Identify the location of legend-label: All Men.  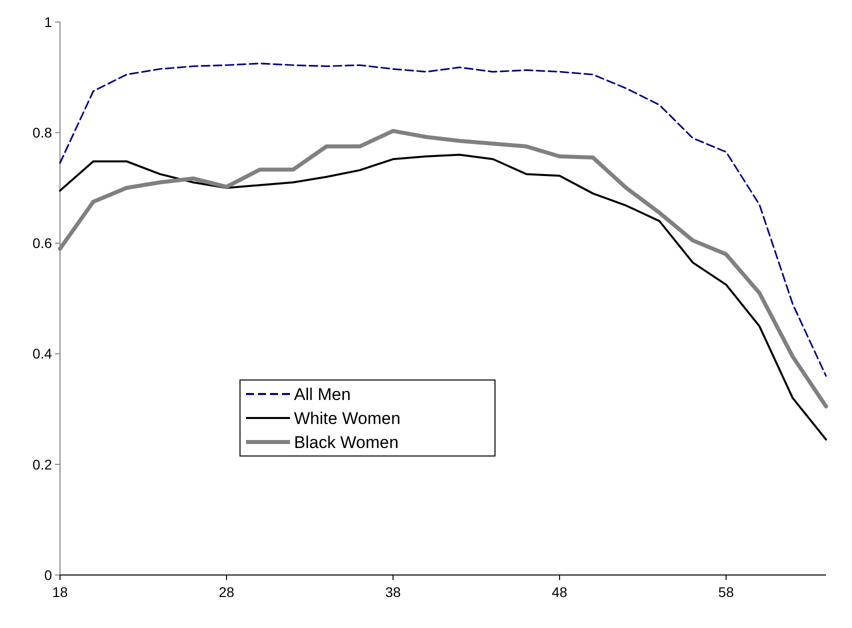
(322, 394).